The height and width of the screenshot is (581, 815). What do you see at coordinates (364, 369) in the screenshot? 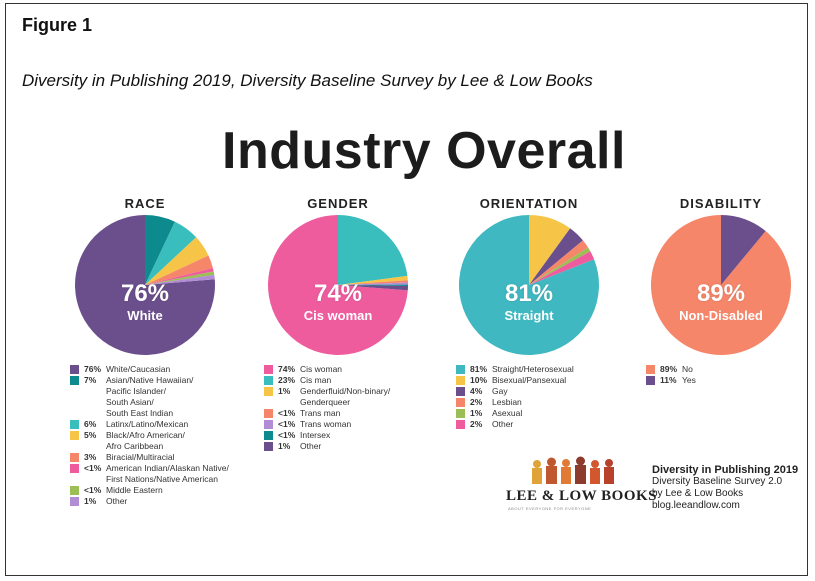
I see `legend-item: 74% Cis woman` at bounding box center [364, 369].